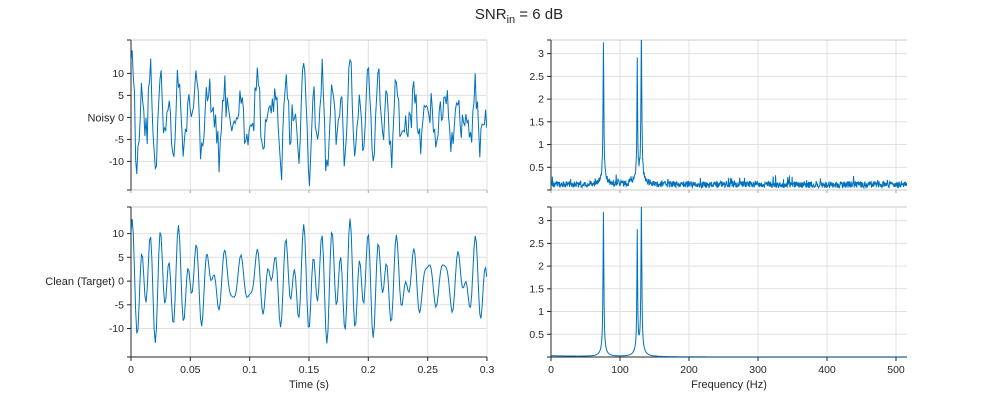 Image resolution: width=1000 pixels, height=400 pixels. What do you see at coordinates (309, 281) in the screenshot?
I see `clean-time-signal-line` at bounding box center [309, 281].